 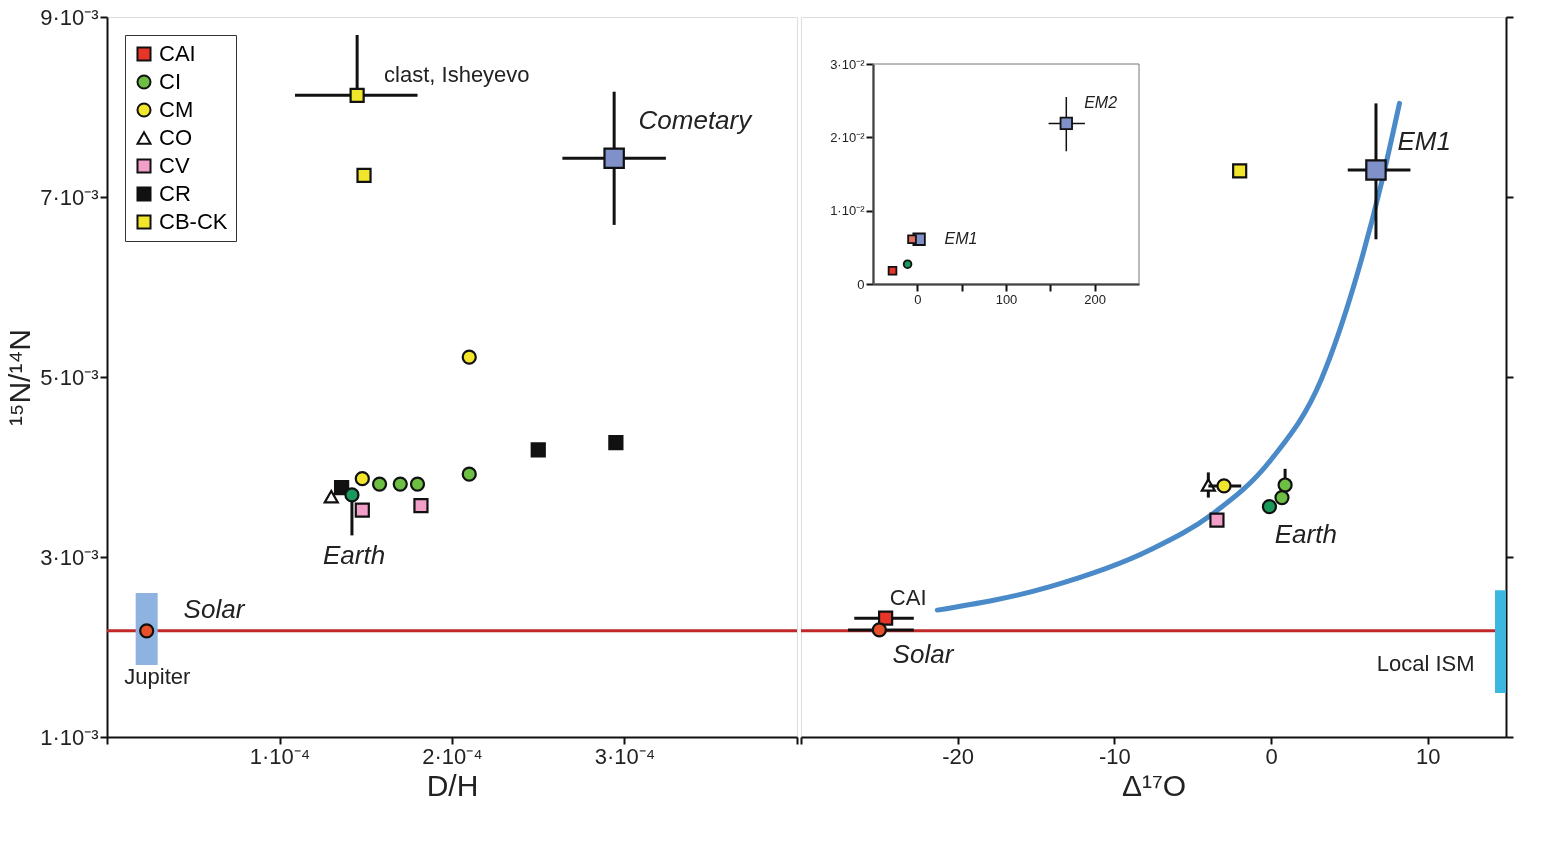 I want to click on legend-label: CR, so click(x=175, y=193).